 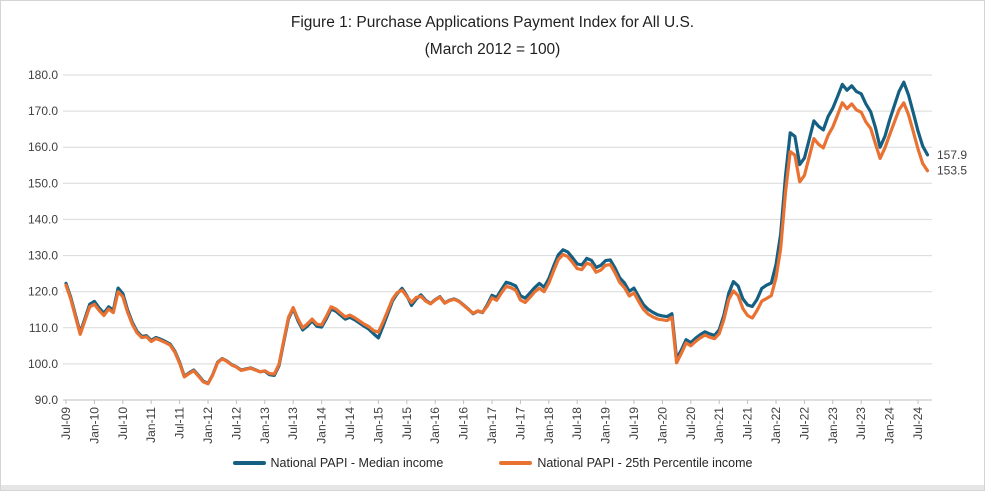 I want to click on y-axis-label: 160.0, so click(x=43, y=147).